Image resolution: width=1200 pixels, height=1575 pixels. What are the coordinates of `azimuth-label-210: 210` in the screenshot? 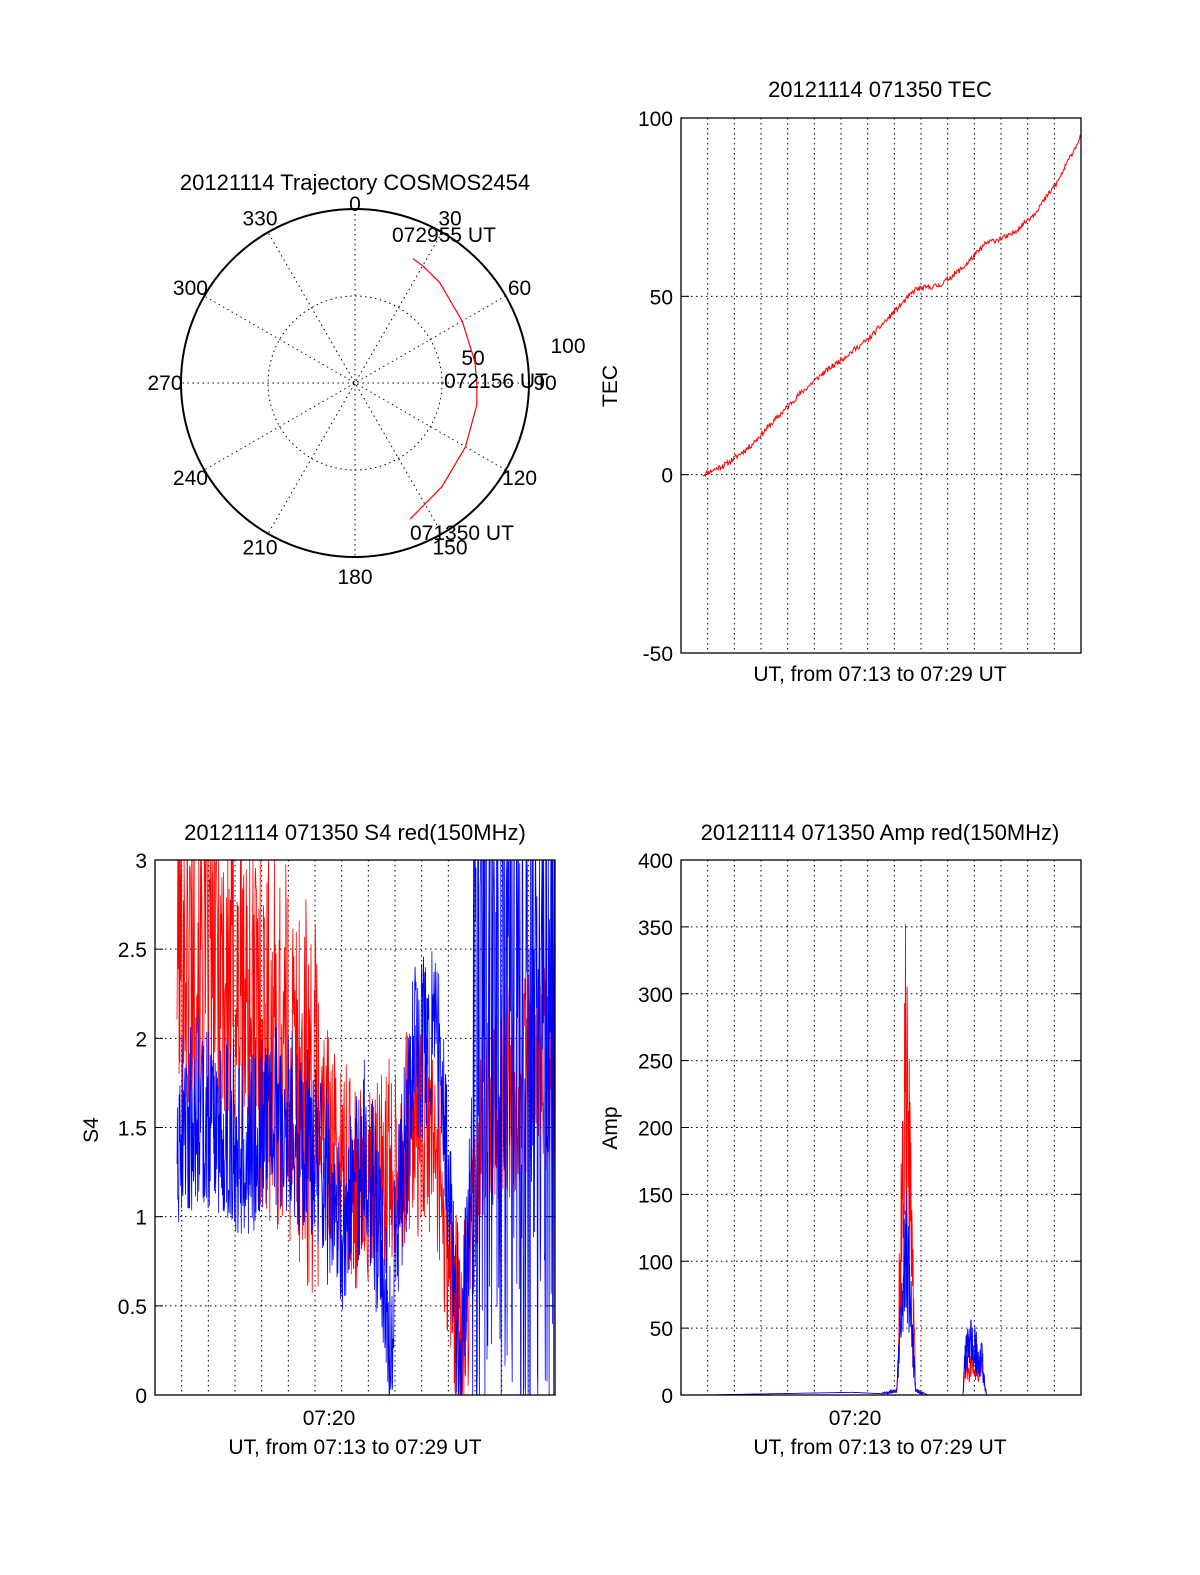 It's located at (259, 548).